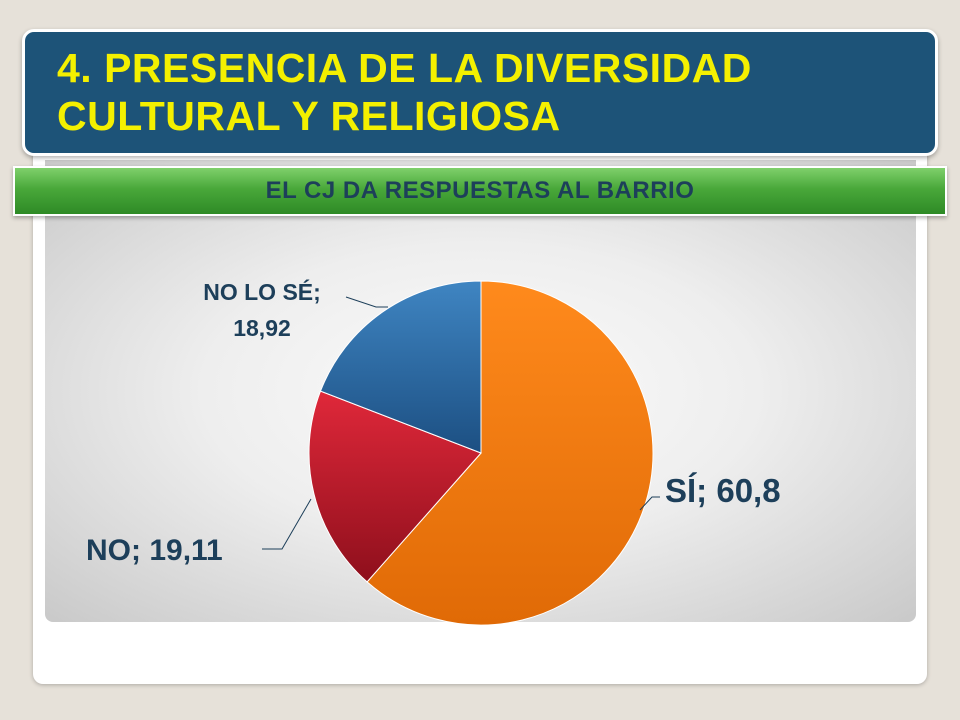 Image resolution: width=960 pixels, height=720 pixels. What do you see at coordinates (262, 328) in the screenshot?
I see `data-label-no-lo-se-line2: 18,92` at bounding box center [262, 328].